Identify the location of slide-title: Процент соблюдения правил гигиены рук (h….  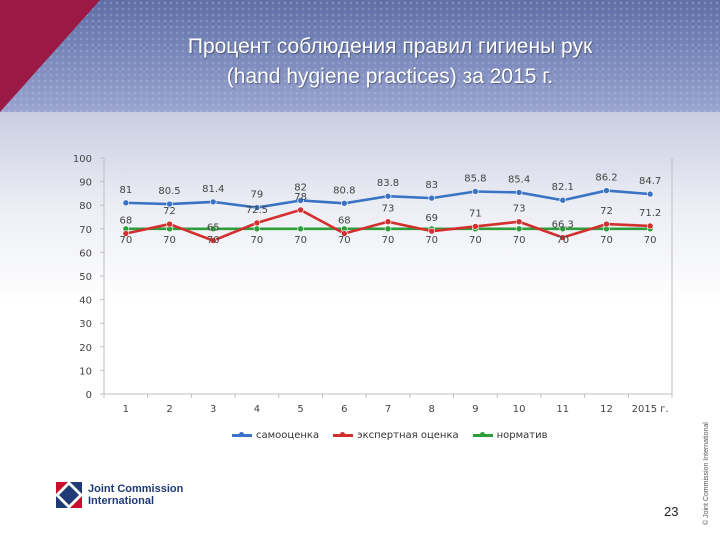
(390, 62).